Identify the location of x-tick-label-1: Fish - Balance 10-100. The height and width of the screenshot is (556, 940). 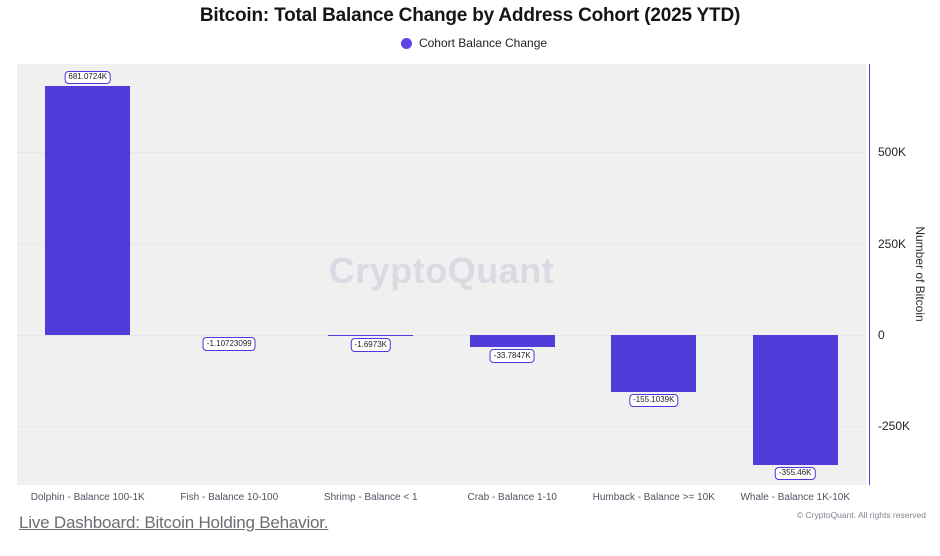
(229, 497).